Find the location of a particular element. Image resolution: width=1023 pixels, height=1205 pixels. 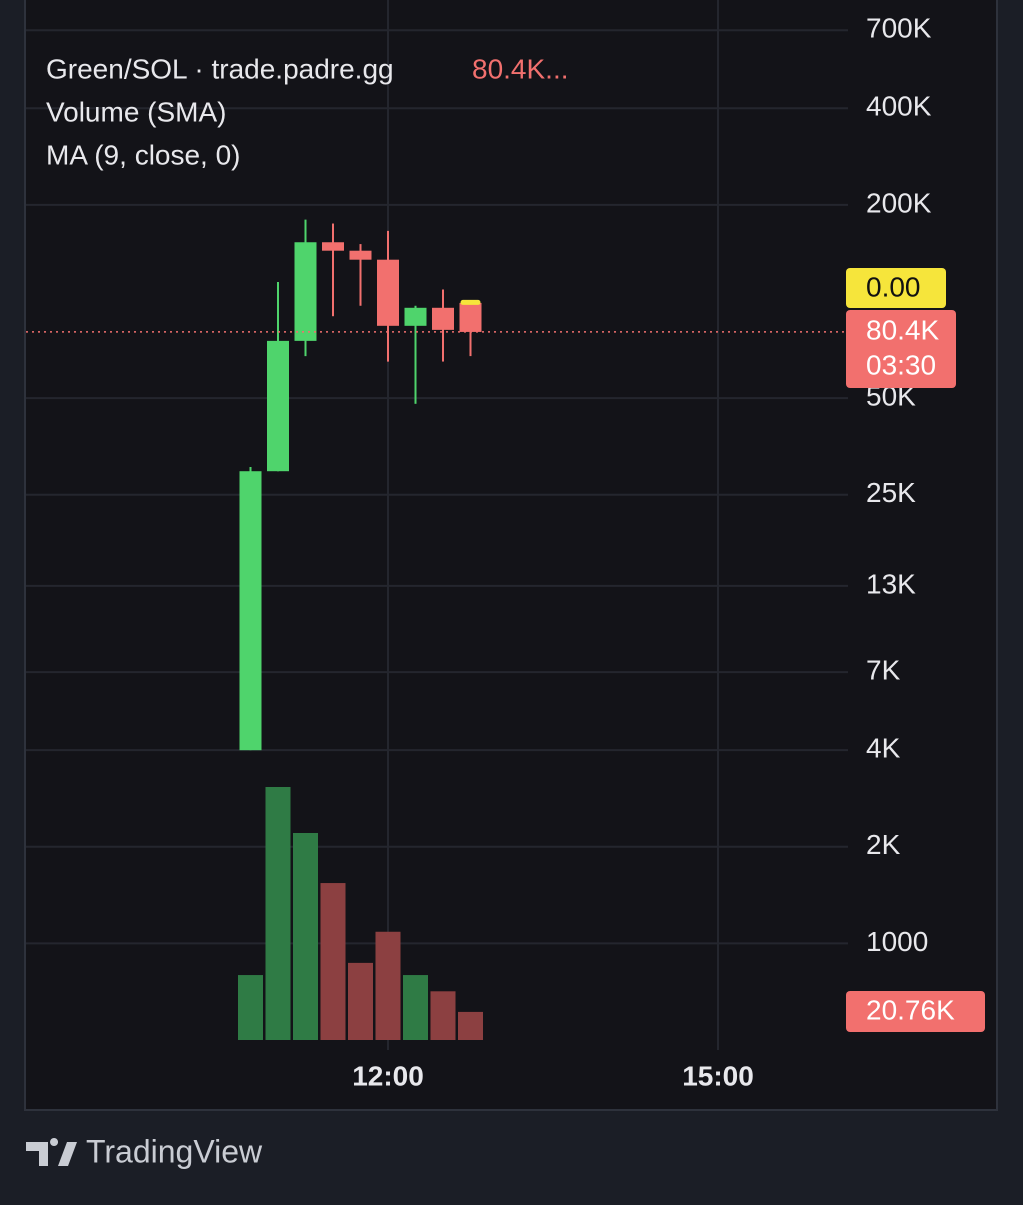

volume-label-box is located at coordinates (915, 1011).